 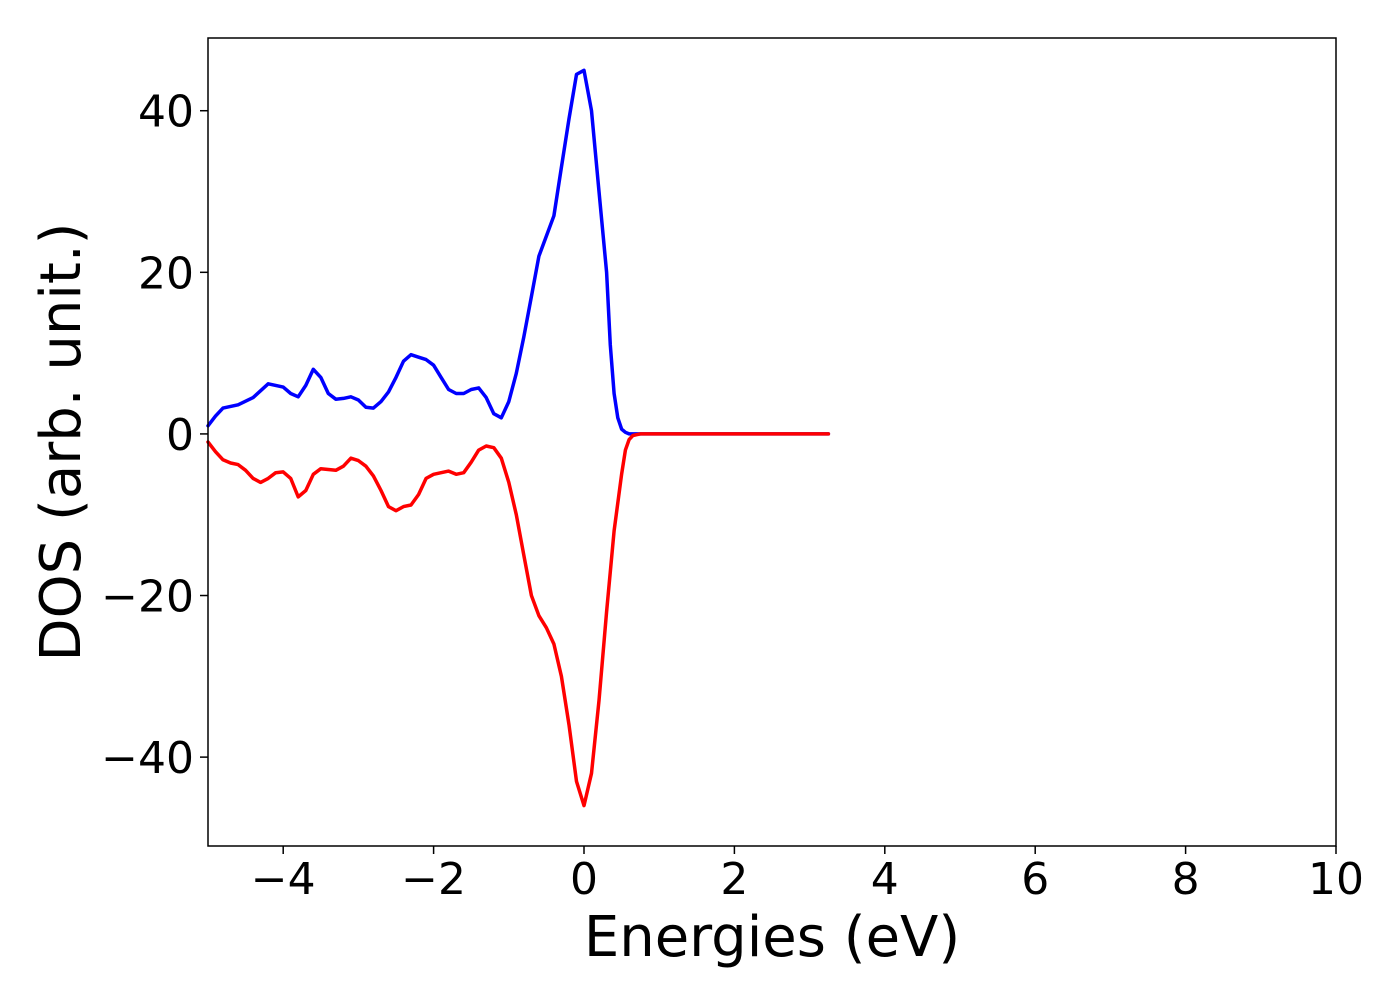 I want to click on x-axis-ticks: −4 −2 0 2 4 6 8 10, so click(x=807, y=875).